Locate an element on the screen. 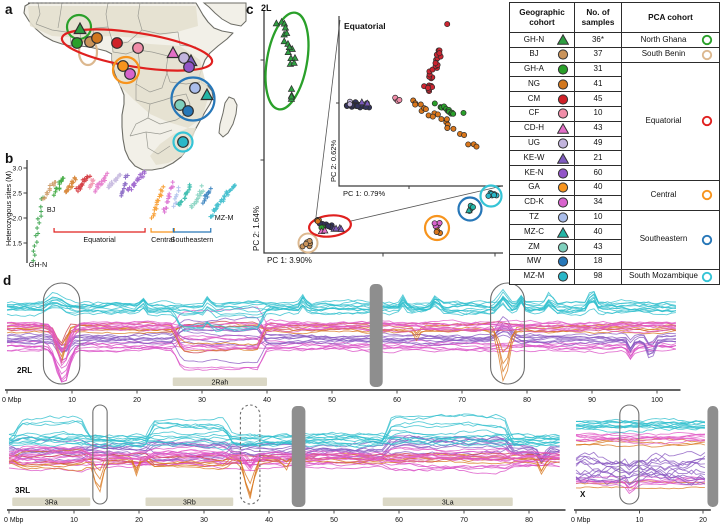 This screenshot has height=524, width=720. x-tick-label-2RL: 70 is located at coordinates (462, 400).